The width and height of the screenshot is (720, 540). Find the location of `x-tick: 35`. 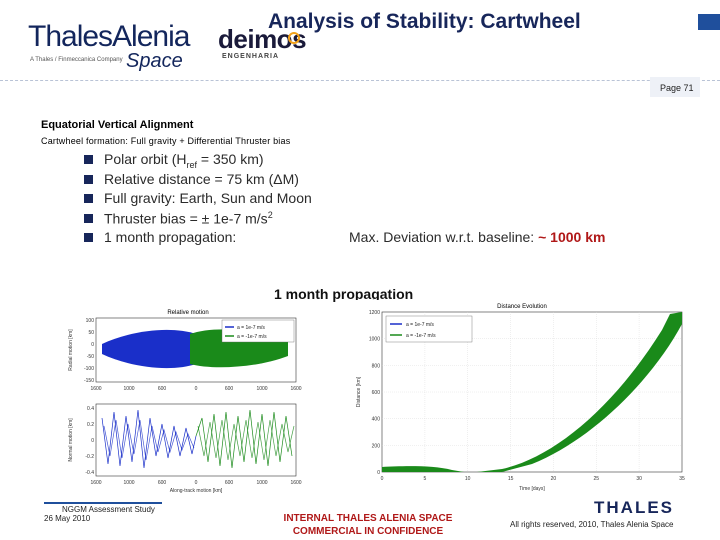

x-tick: 35 is located at coordinates (682, 479).